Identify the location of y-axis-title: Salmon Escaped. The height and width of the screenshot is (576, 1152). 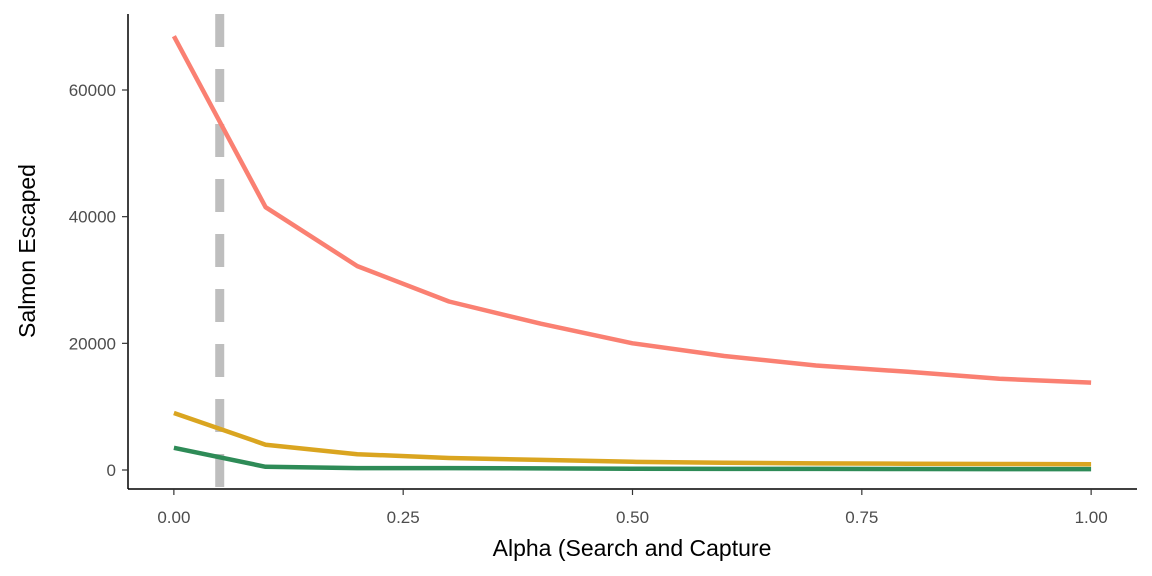
(27, 251).